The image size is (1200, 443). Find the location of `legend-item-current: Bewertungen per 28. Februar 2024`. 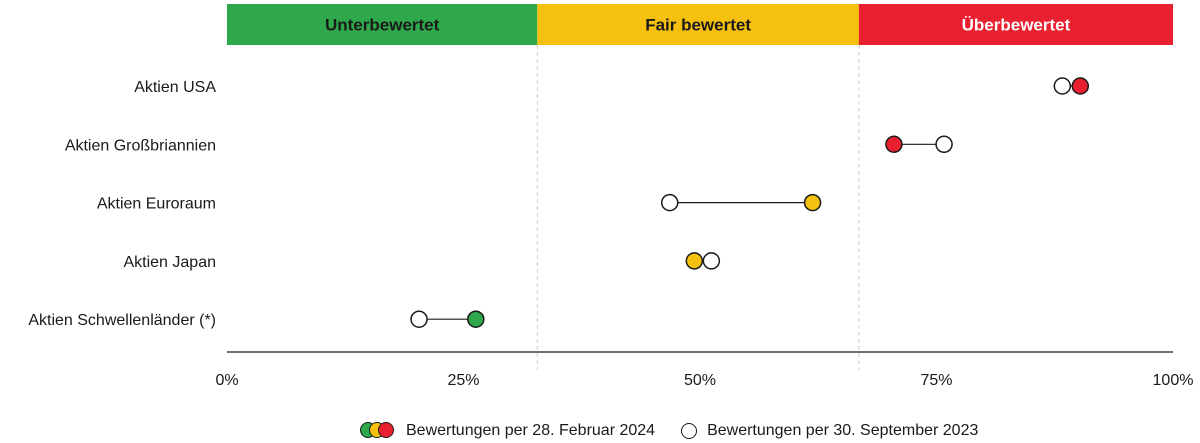

legend-item-current: Bewertungen per 28. Februar 2024 is located at coordinates (507, 431).